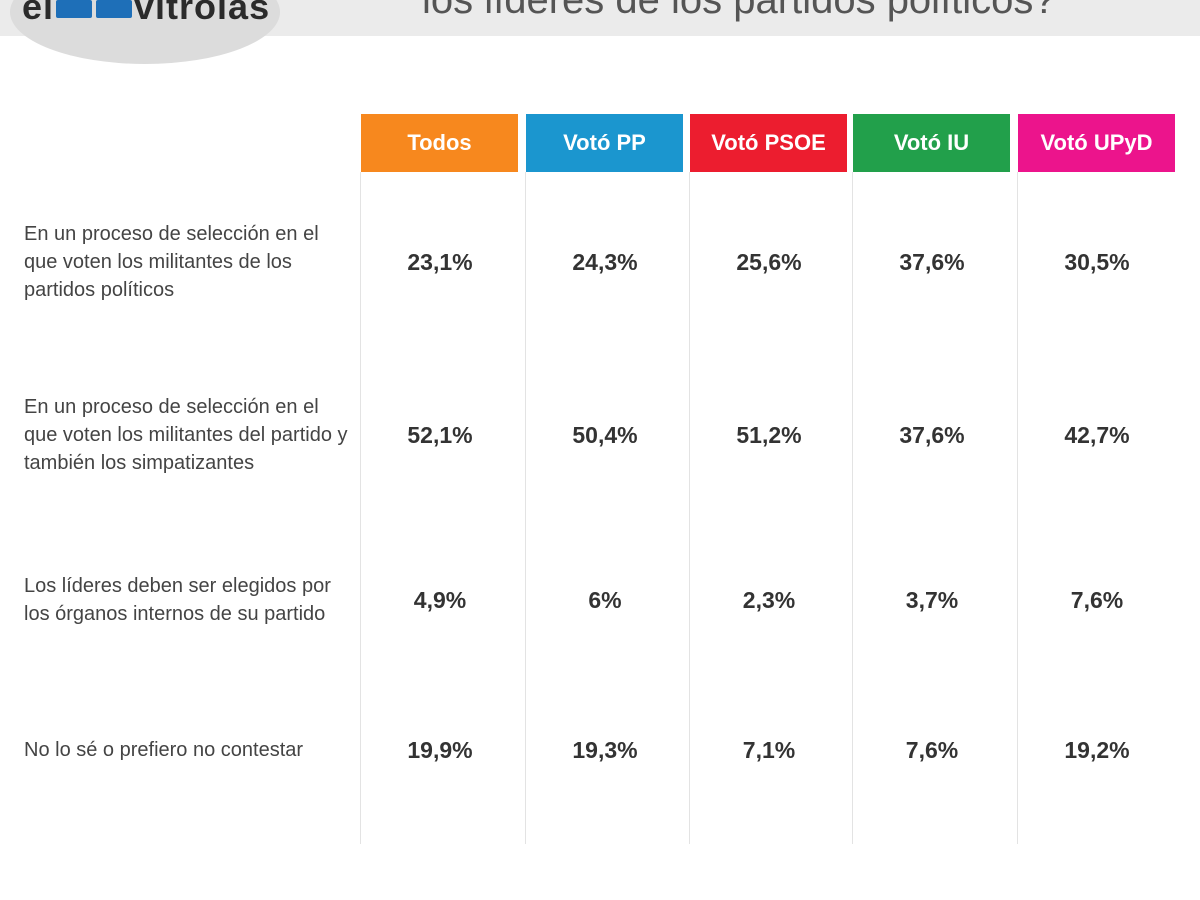 This screenshot has height=900, width=1200. Describe the element at coordinates (605, 599) in the screenshot. I see `value-cell: 6%` at that location.